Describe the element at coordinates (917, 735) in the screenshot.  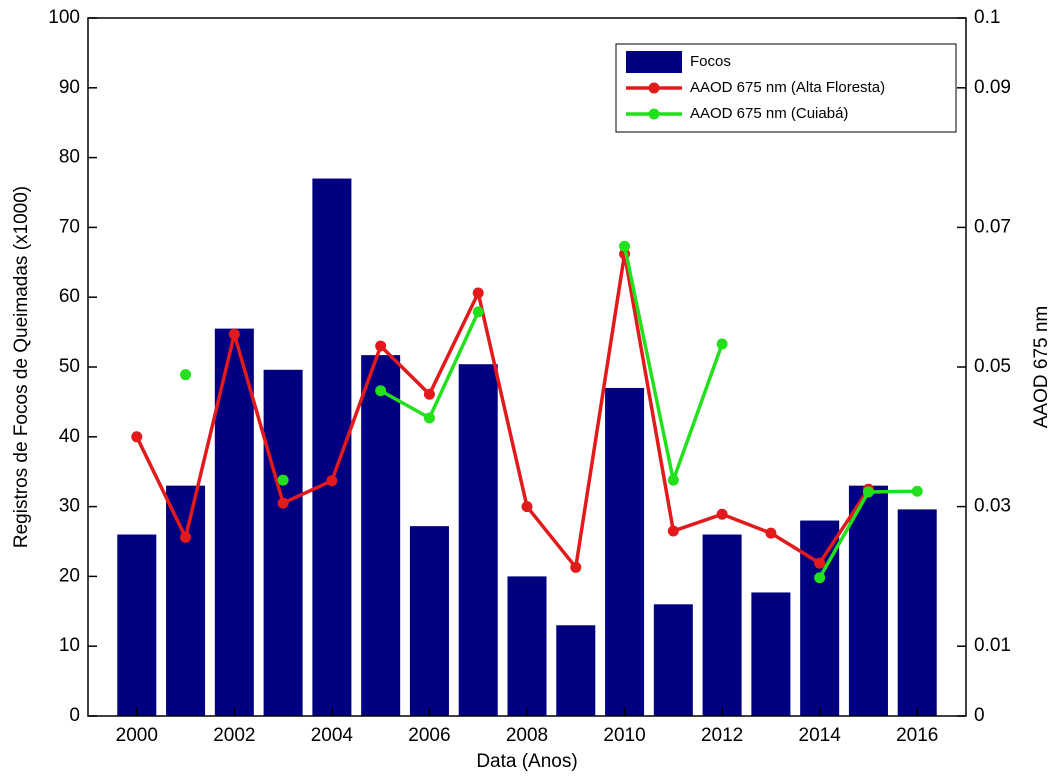
I see `x-tick-label: 2016` at that location.